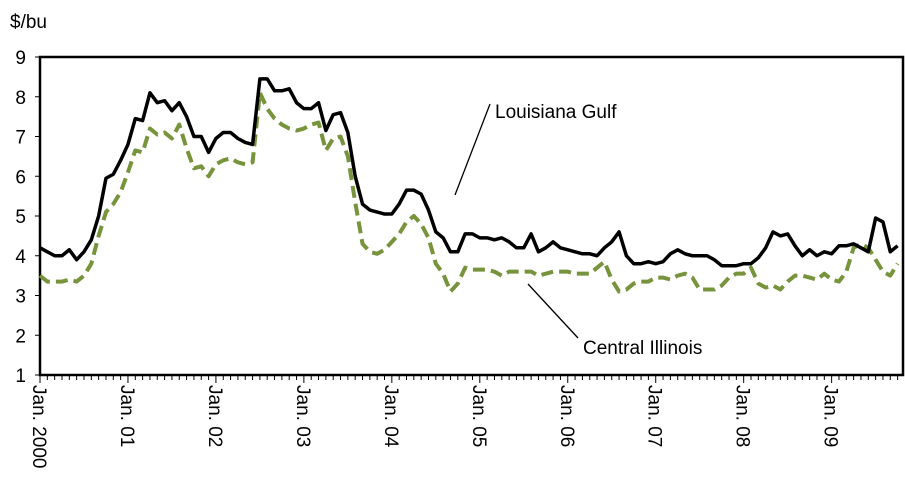 Image resolution: width=905 pixels, height=491 pixels. I want to click on x-tick-label: Jan. 08, so click(742, 416).